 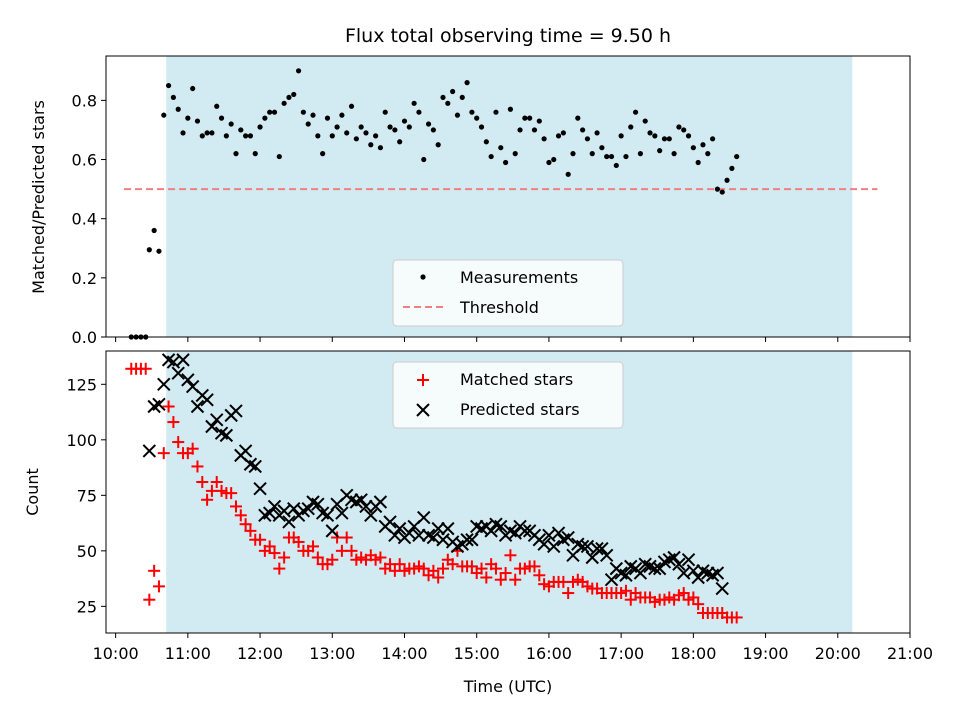 I want to click on ytick-label: 0.6, so click(x=84, y=160).